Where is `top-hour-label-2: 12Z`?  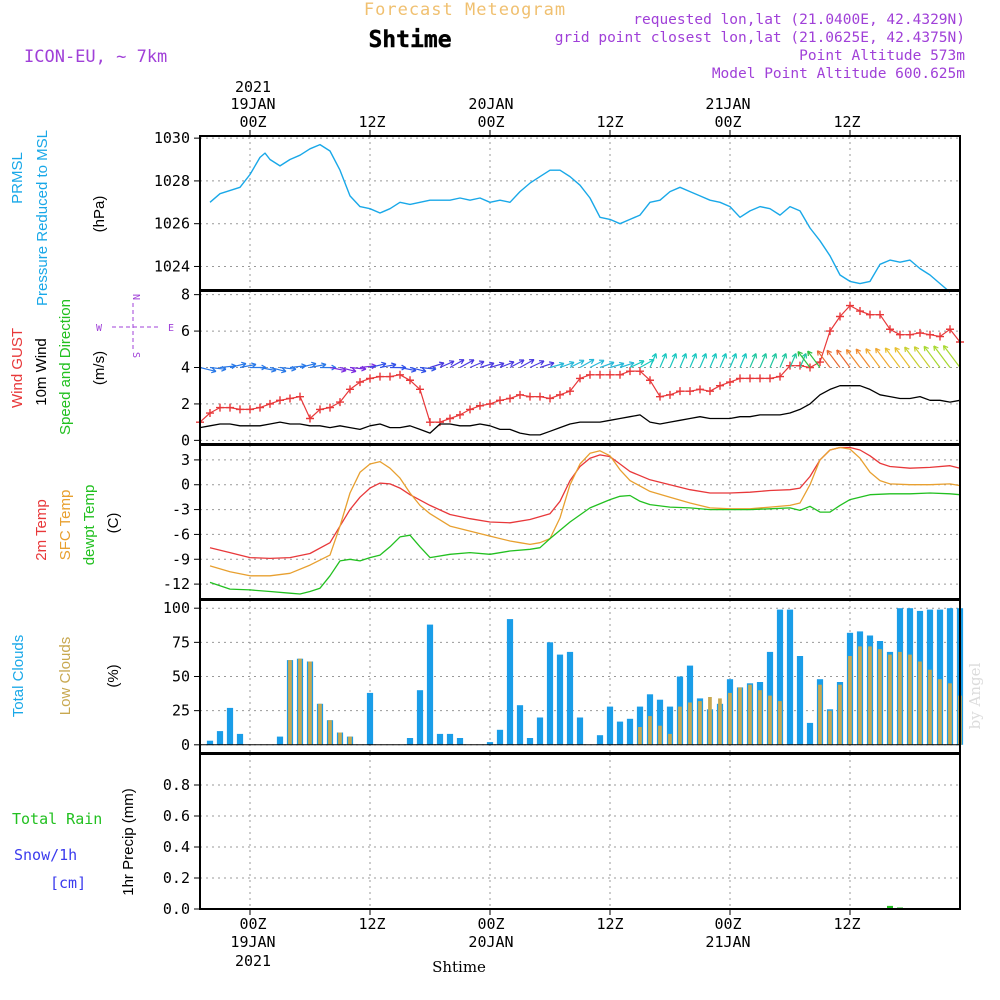
top-hour-label-2: 12Z is located at coordinates (371, 122).